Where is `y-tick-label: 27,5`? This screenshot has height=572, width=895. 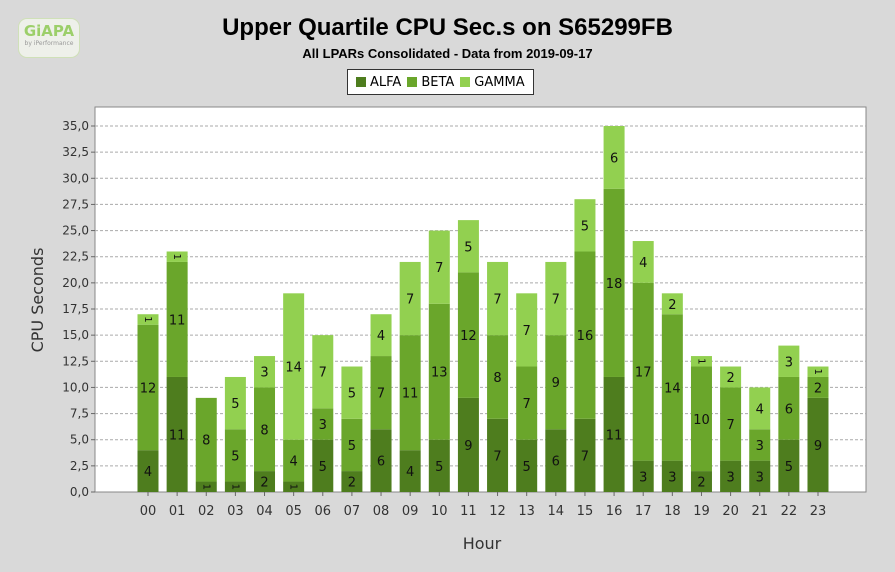
y-tick-label: 27,5 is located at coordinates (75, 204).